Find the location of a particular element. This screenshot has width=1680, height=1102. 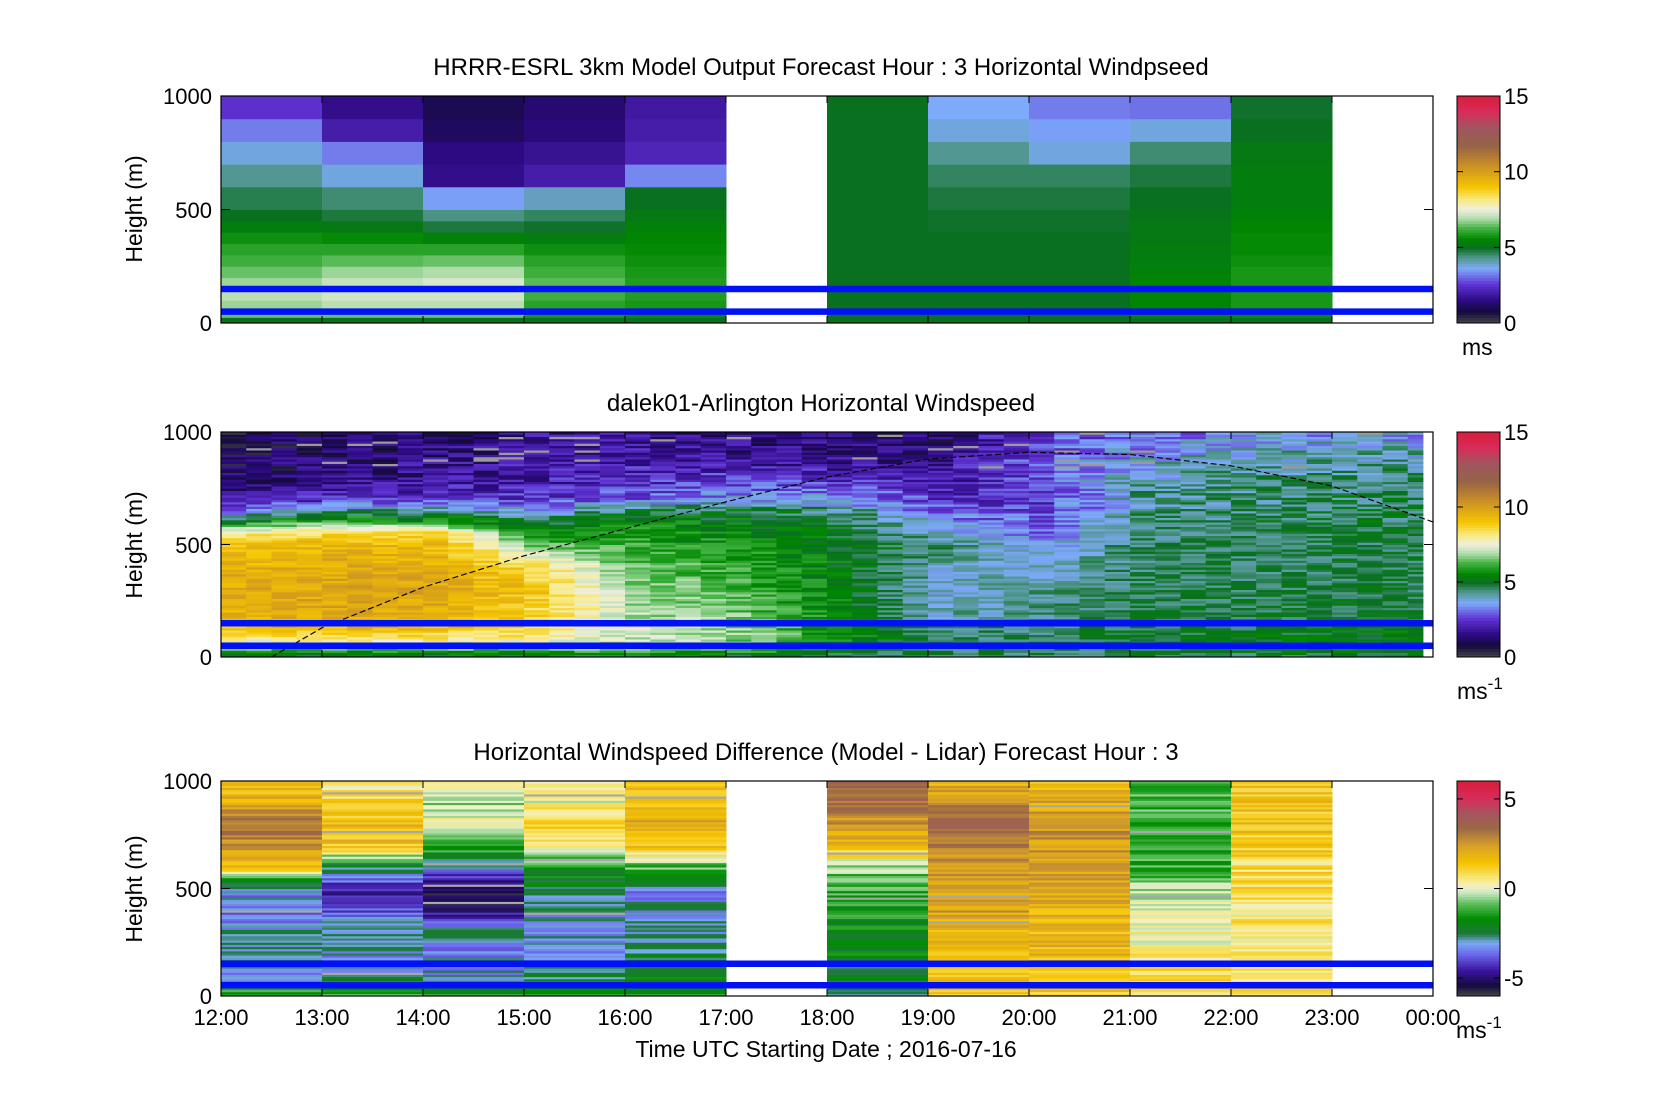

colorbar-swatch is located at coordinates (1478, 100).